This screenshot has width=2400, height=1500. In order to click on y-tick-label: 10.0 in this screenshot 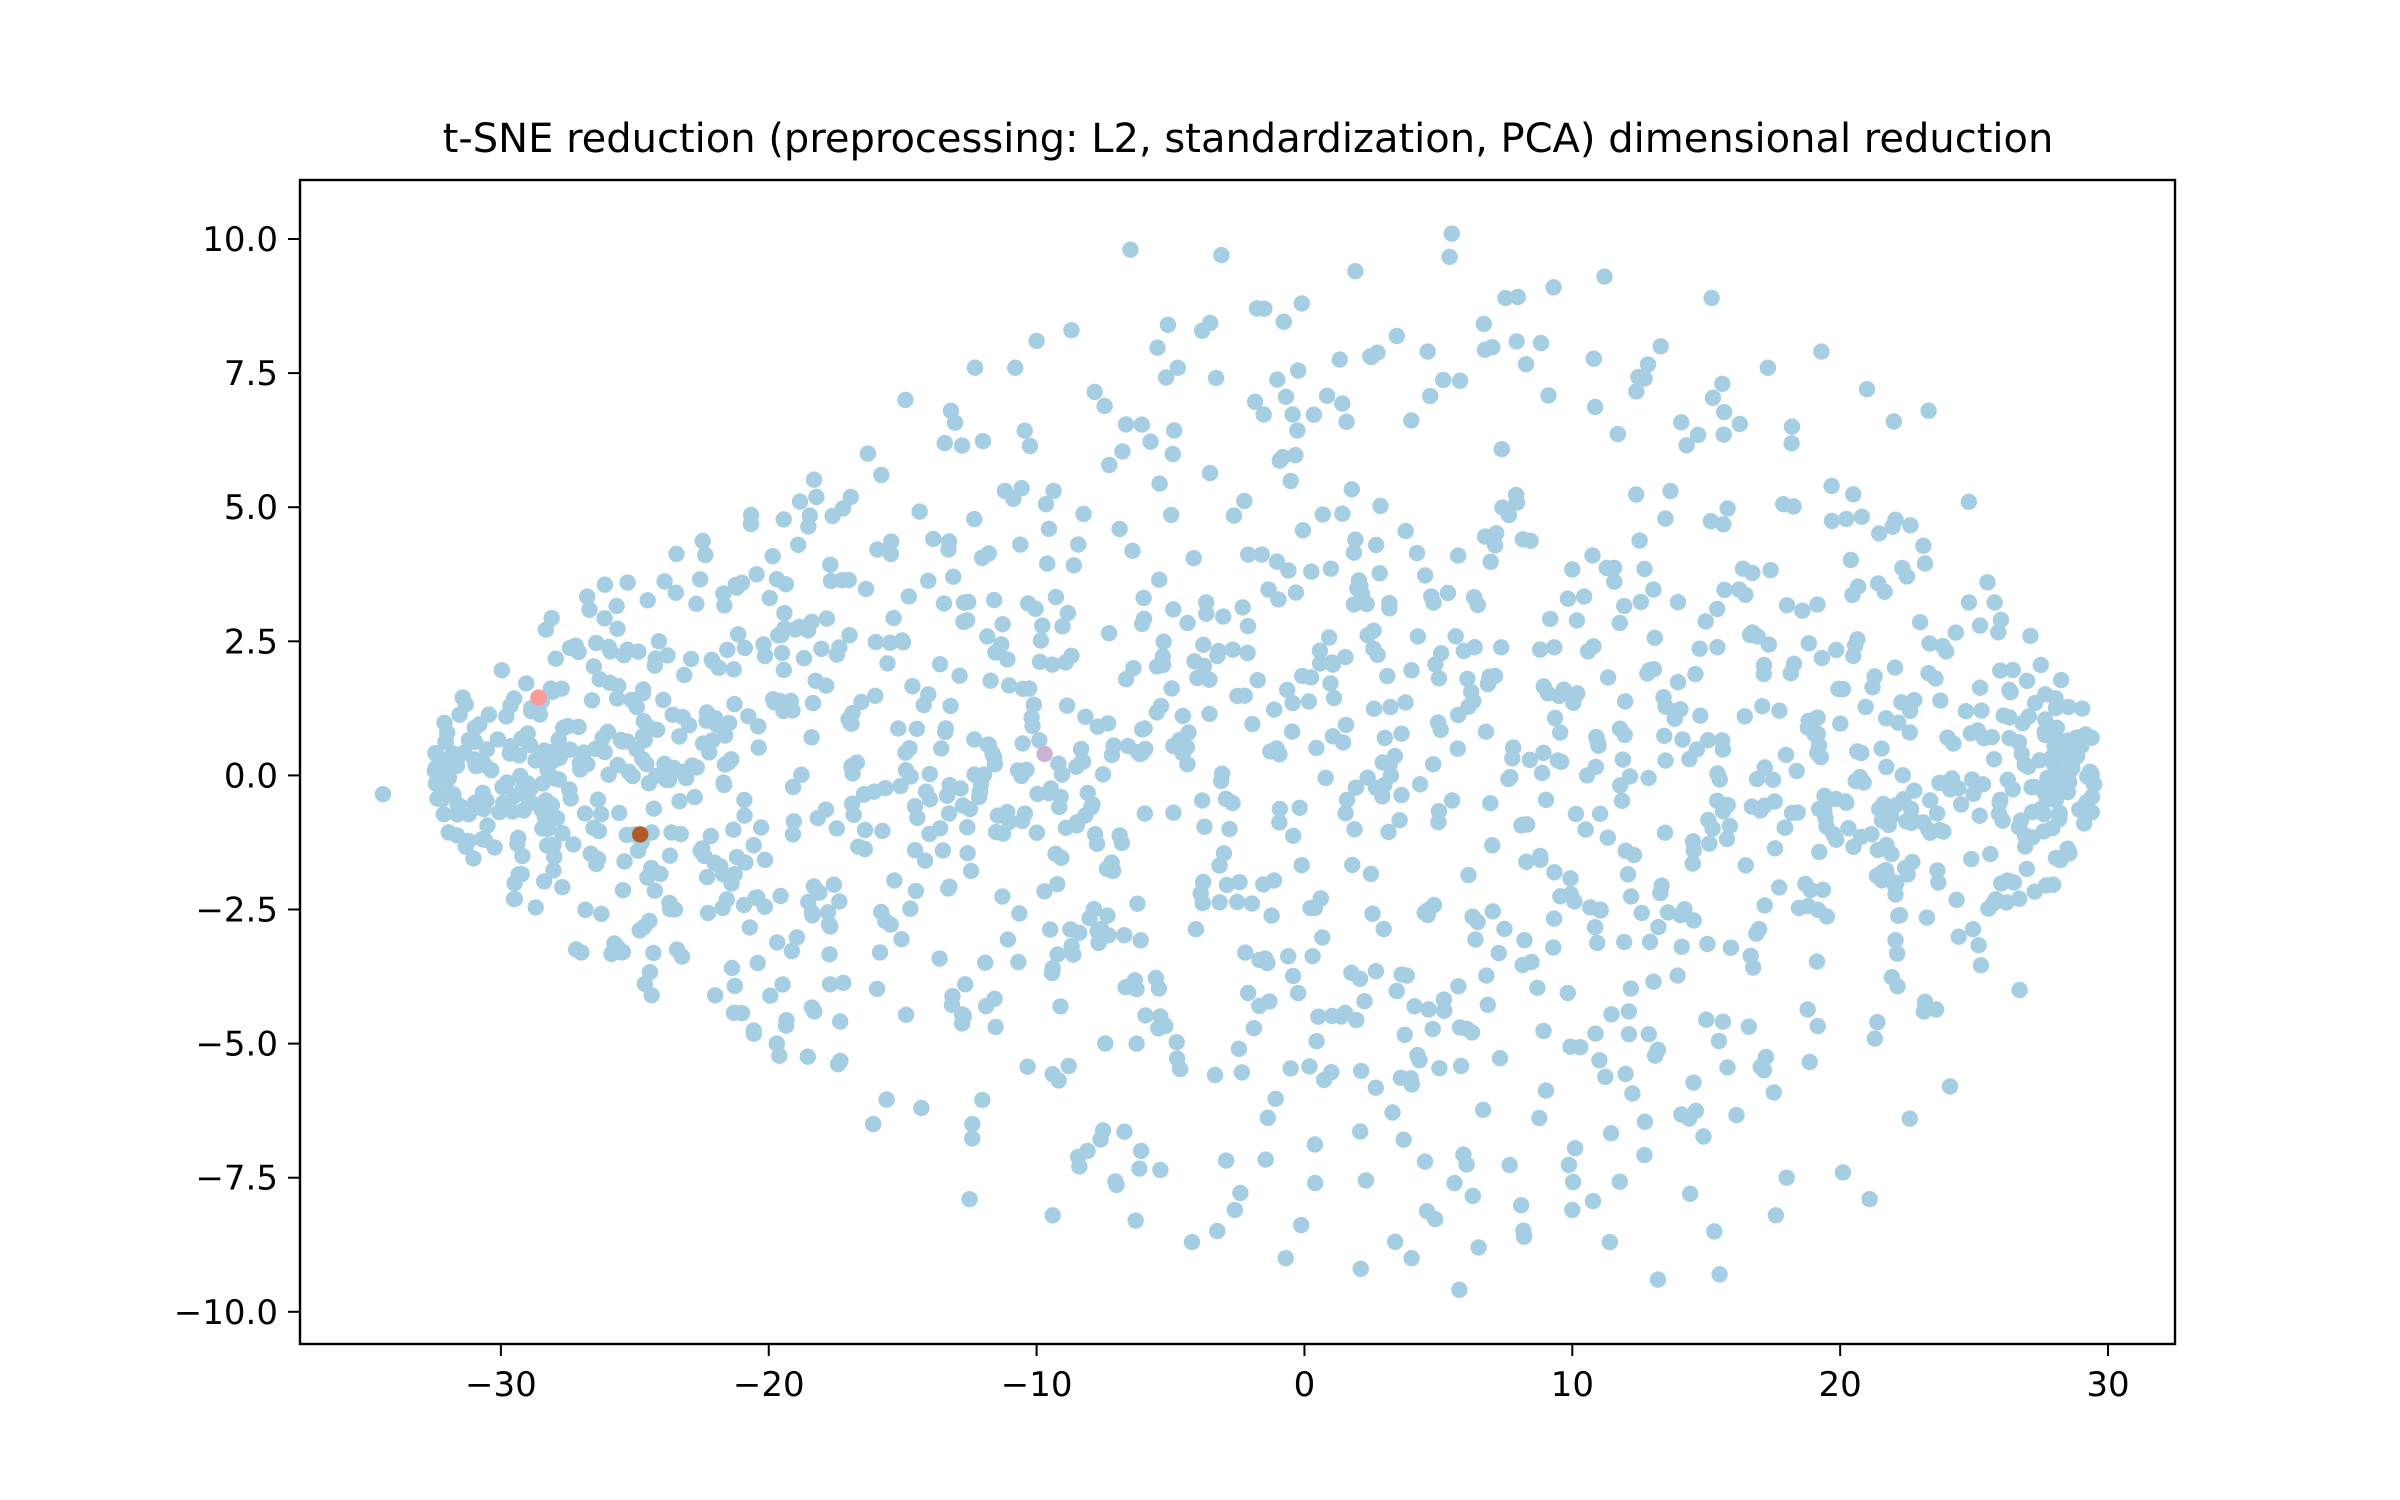, I will do `click(240, 240)`.